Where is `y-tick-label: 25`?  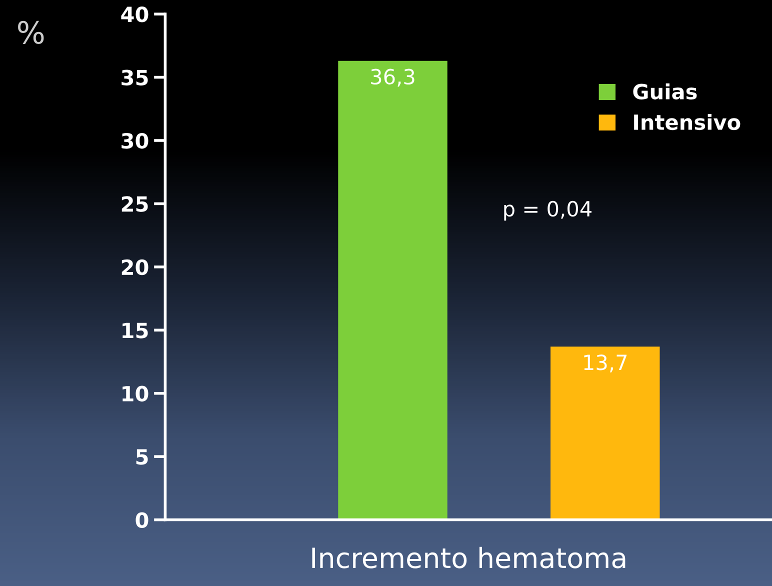 y-tick-label: 25 is located at coordinates (135, 204).